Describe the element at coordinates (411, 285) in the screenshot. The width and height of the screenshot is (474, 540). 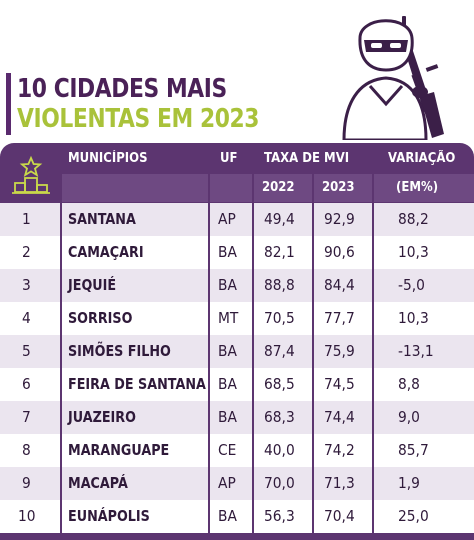
I see `variation-cell: -5,0` at that location.